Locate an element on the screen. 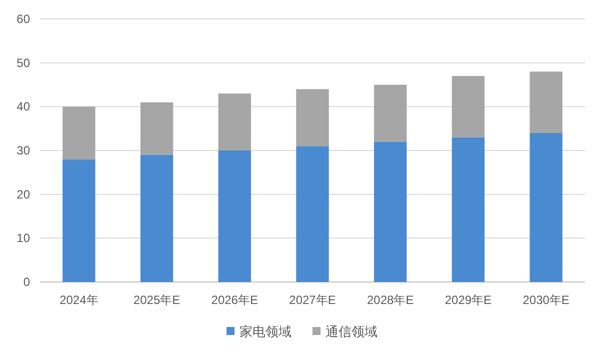  x-tick-label: 2029年E is located at coordinates (468, 300).